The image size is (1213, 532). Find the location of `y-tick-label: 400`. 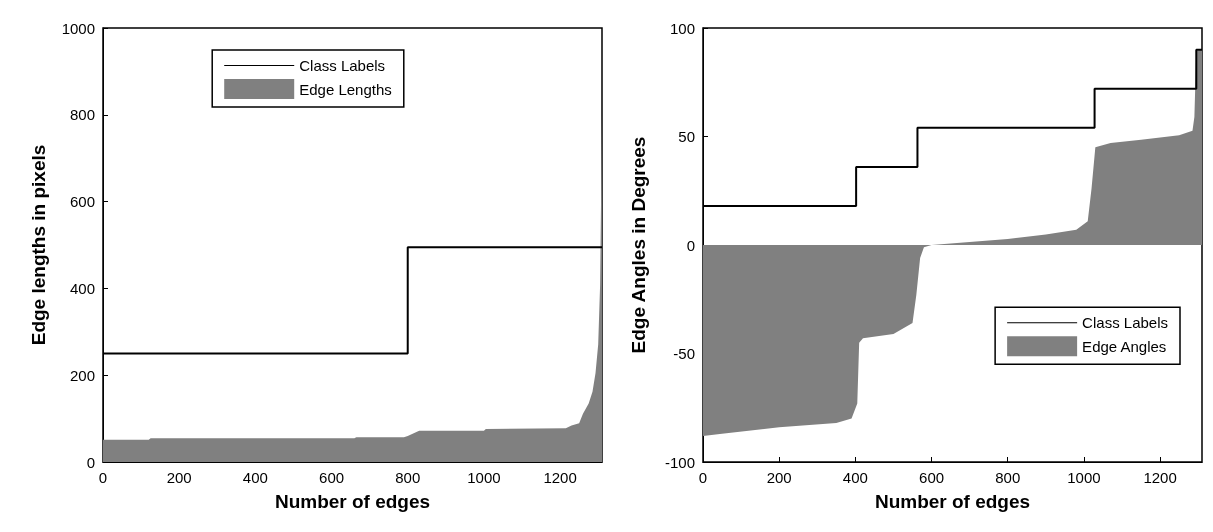

y-tick-label: 400 is located at coordinates (82, 288).